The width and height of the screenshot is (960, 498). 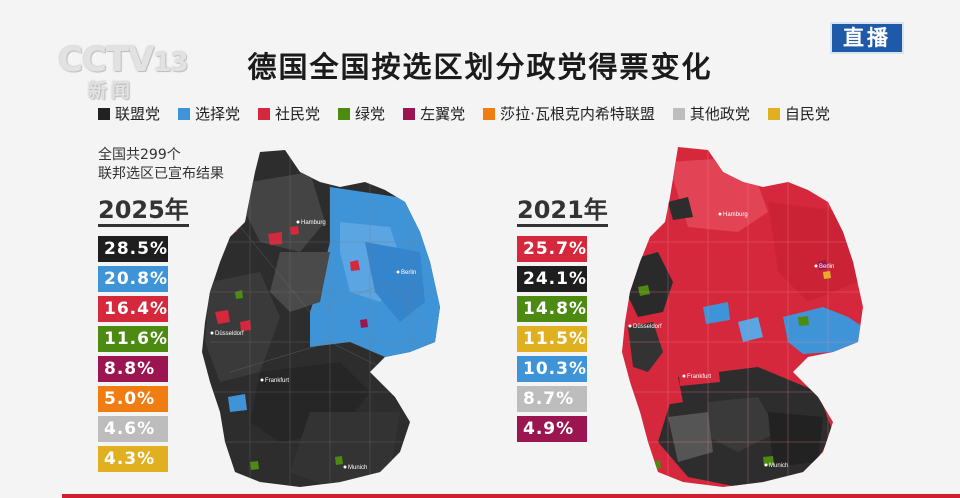 What do you see at coordinates (552, 309) in the screenshot?
I see `result-greens: 14.8%` at bounding box center [552, 309].